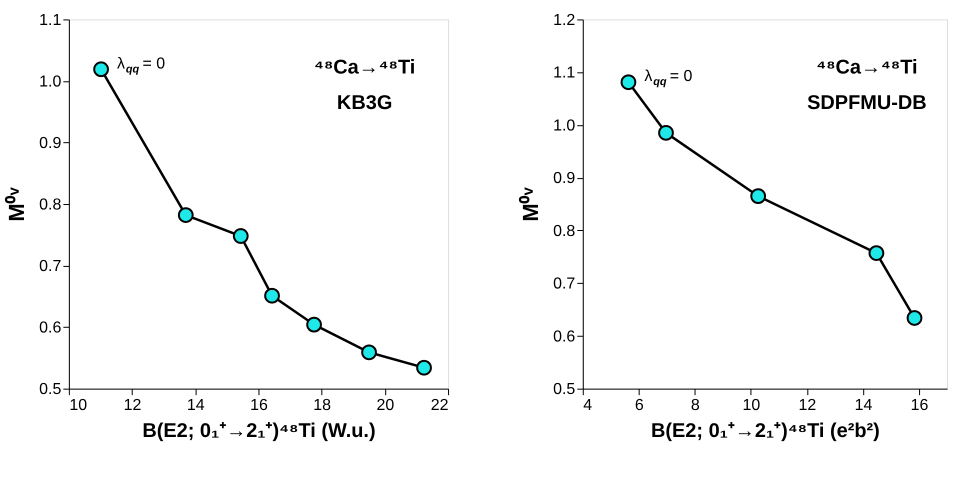 The height and width of the screenshot is (480, 953). Describe the element at coordinates (439, 405) in the screenshot. I see `x-tick-label: 22` at that location.